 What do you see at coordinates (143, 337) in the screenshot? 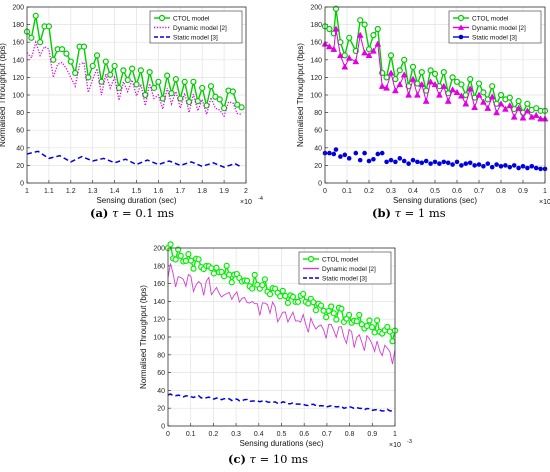
I see `ch2-ylabel: Normalised Throughput (bps)` at bounding box center [143, 337].